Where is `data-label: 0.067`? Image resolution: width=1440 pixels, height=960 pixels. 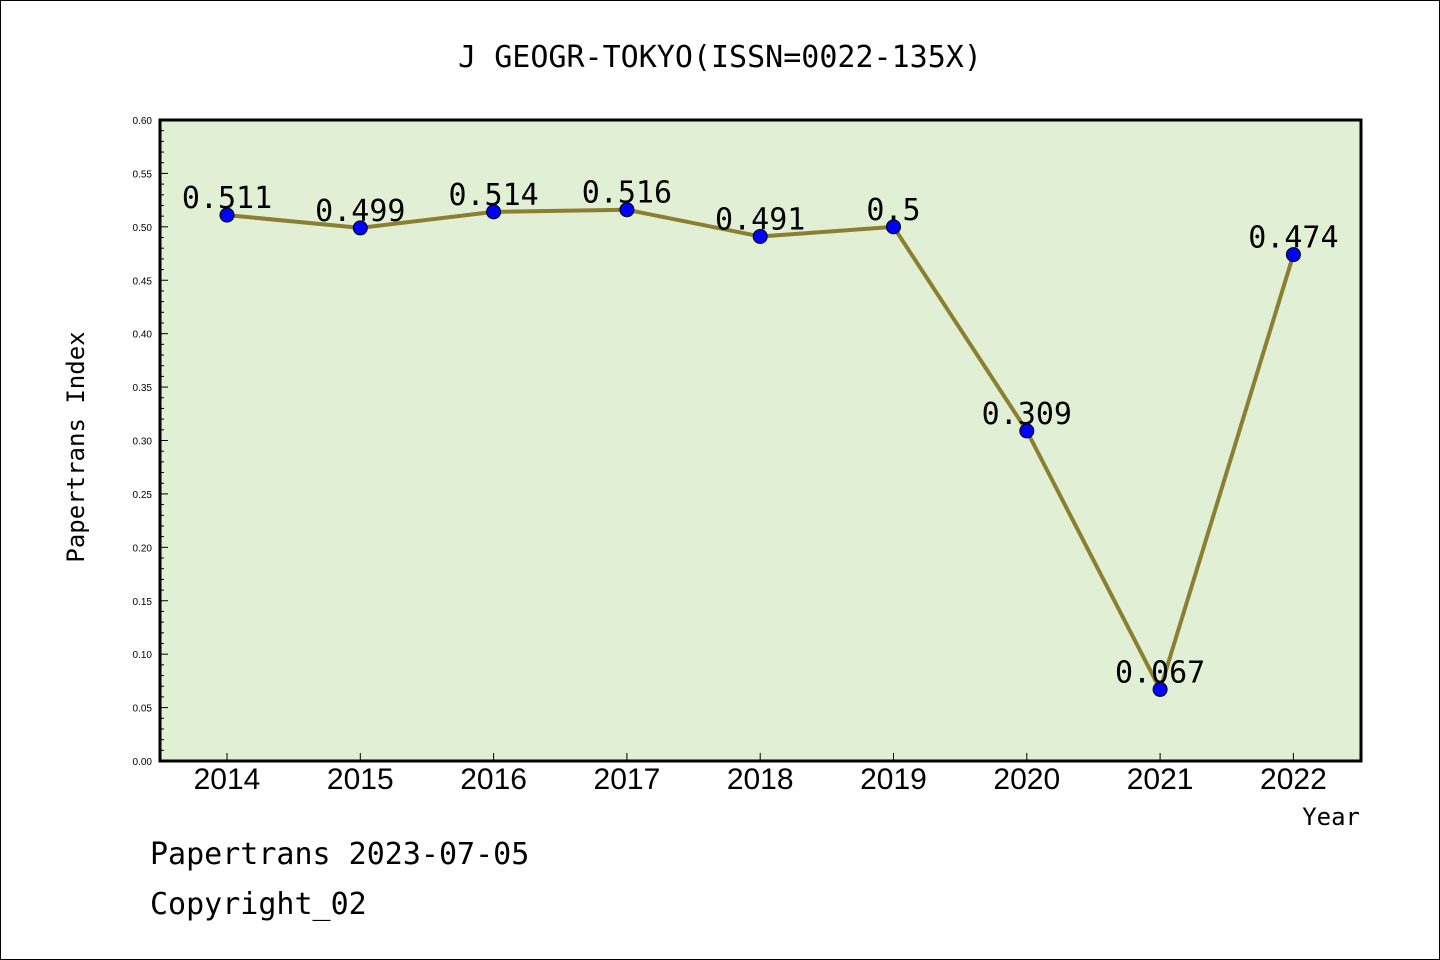
data-label: 0.067 is located at coordinates (1160, 672).